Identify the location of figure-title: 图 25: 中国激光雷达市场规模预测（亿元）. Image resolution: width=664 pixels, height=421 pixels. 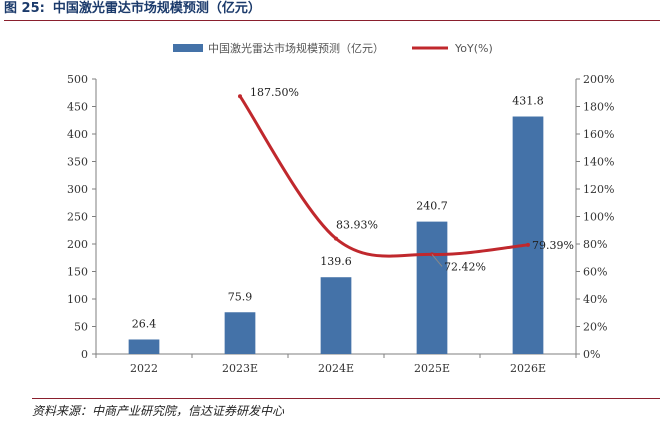
(332, 10).